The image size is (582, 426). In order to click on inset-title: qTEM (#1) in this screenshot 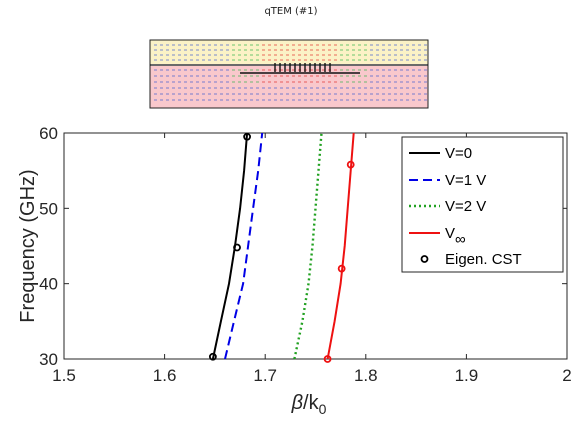, I will do `click(291, 11)`.